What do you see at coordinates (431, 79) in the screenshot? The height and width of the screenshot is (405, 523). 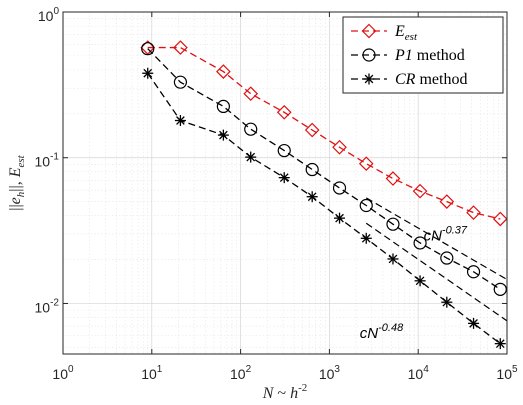 I see `legend-entry: CR method` at bounding box center [431, 79].